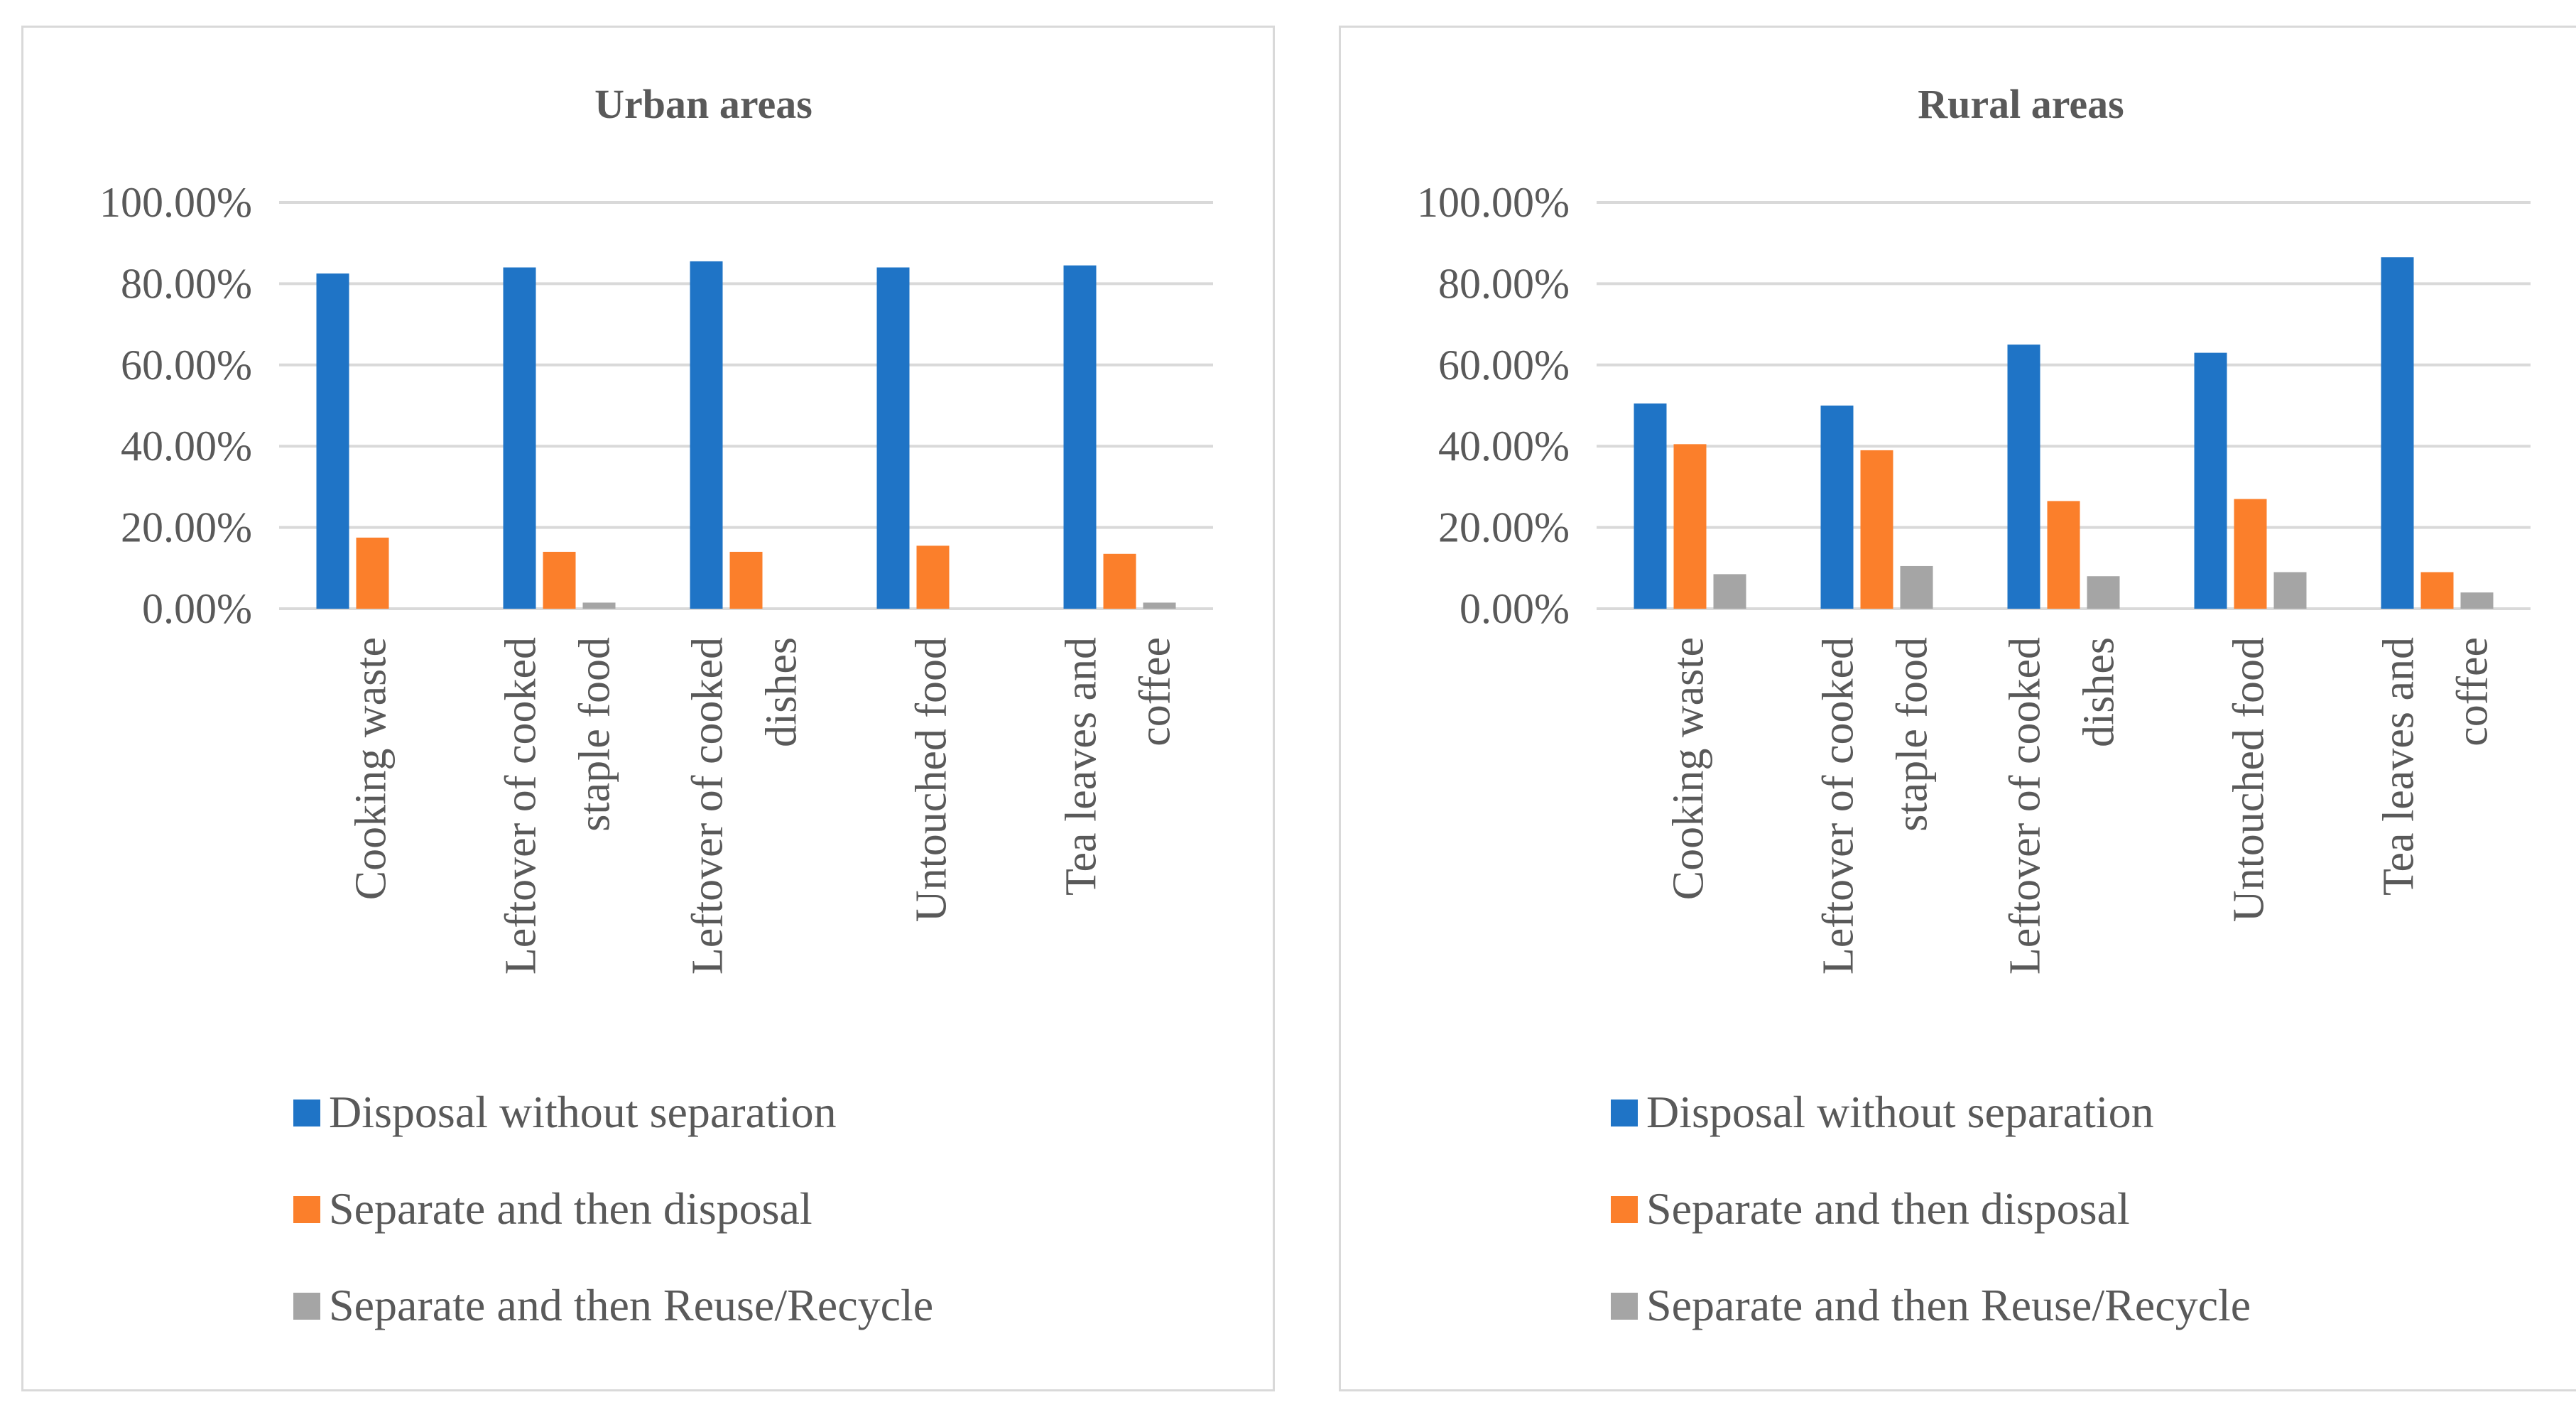  I want to click on rural-legend-swatch-separate-and-then-disposal, so click(1625, 1209).